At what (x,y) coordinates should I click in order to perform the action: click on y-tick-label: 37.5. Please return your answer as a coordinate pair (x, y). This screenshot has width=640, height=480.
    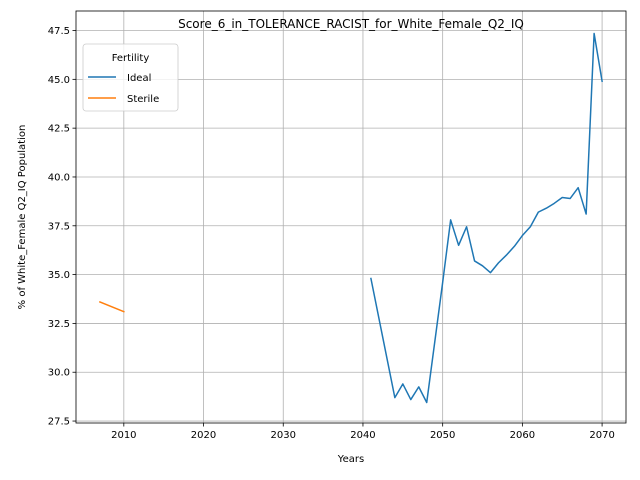
    Looking at the image, I should click on (59, 226).